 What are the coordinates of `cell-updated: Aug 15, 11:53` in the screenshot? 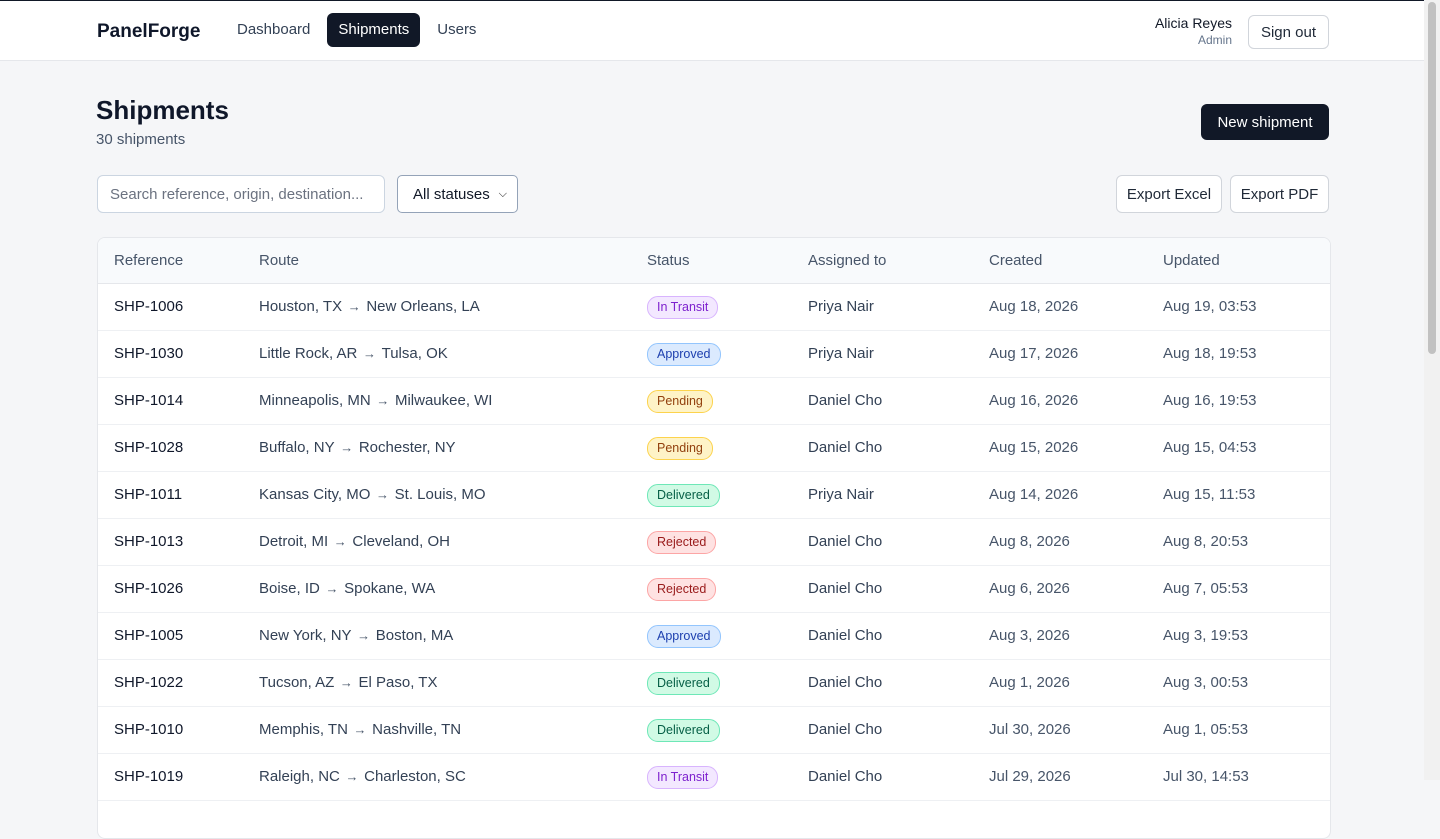 It's located at (1209, 494).